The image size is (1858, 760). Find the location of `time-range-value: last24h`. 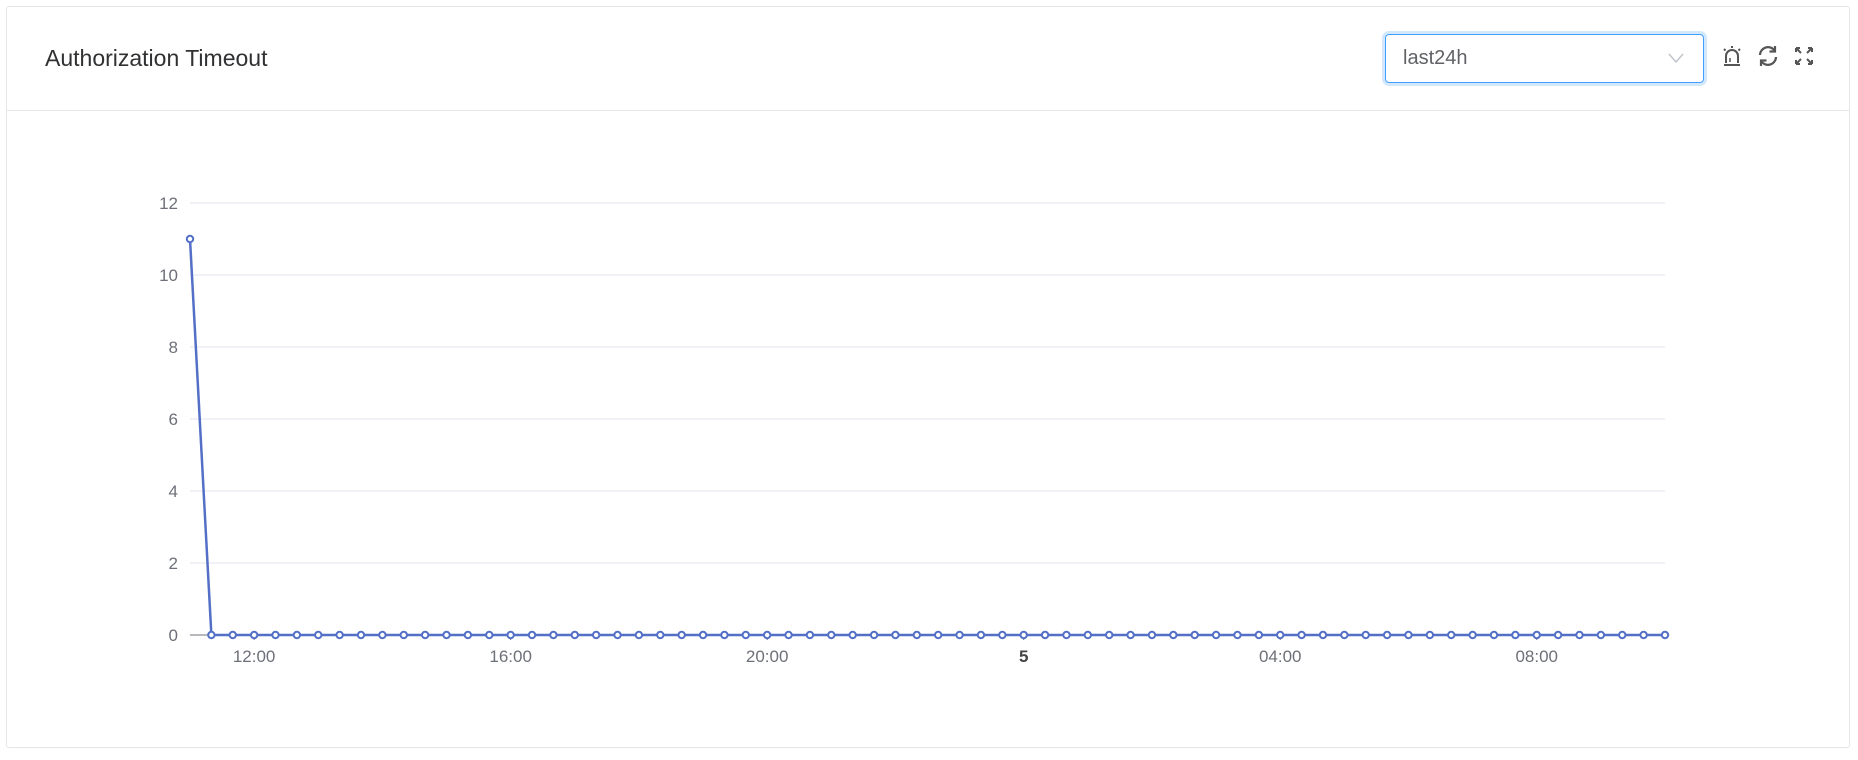

time-range-value: last24h is located at coordinates (1435, 58).